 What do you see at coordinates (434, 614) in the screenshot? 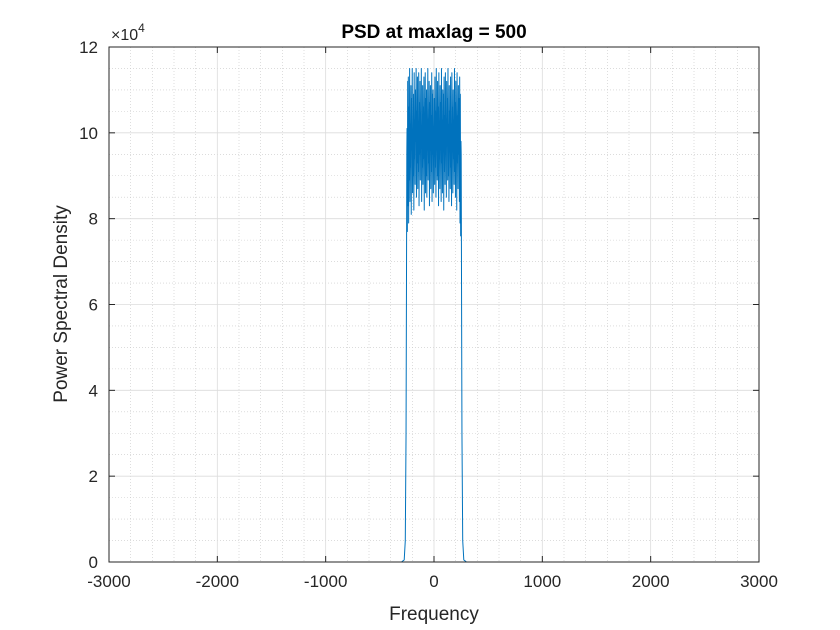
I see `x-axis-label: Frequency` at bounding box center [434, 614].